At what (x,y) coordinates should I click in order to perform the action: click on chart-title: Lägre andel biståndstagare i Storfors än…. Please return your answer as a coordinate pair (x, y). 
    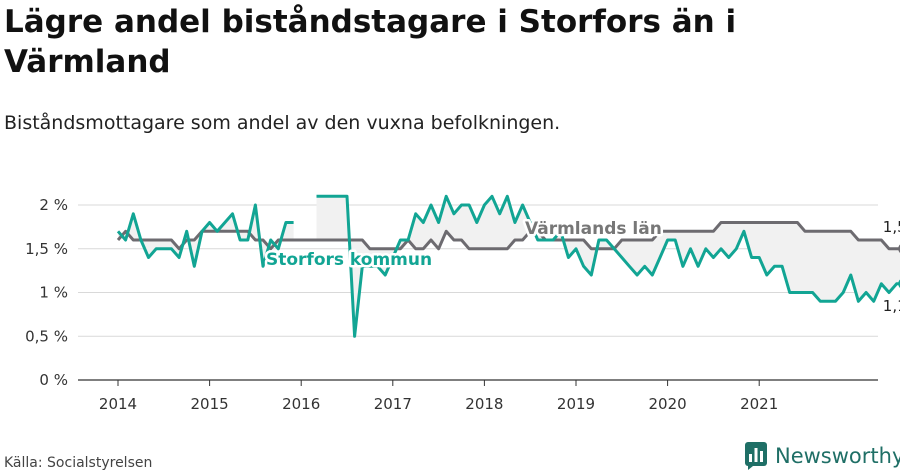
    Looking at the image, I should click on (370, 42).